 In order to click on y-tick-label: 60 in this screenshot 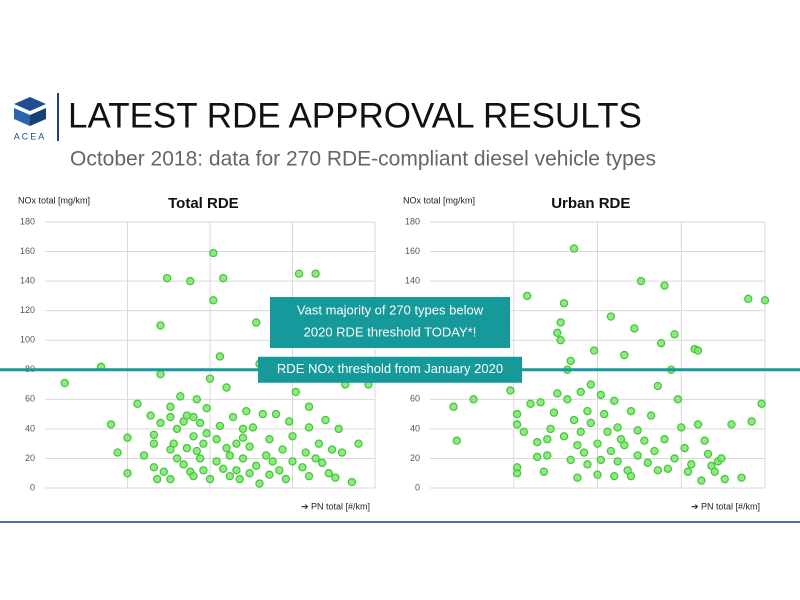, I will do `click(30, 399)`.